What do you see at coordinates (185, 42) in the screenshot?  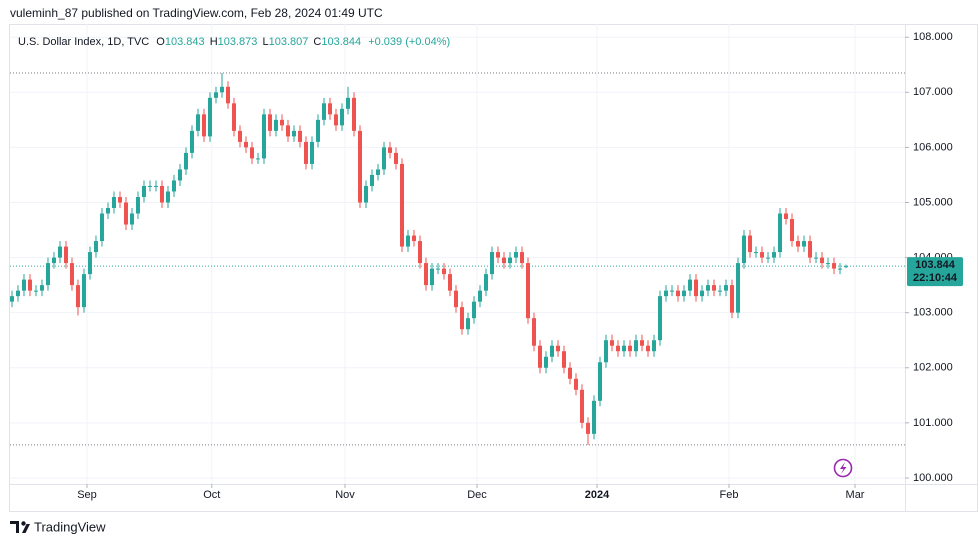 I see `legend-value: 103.843` at bounding box center [185, 42].